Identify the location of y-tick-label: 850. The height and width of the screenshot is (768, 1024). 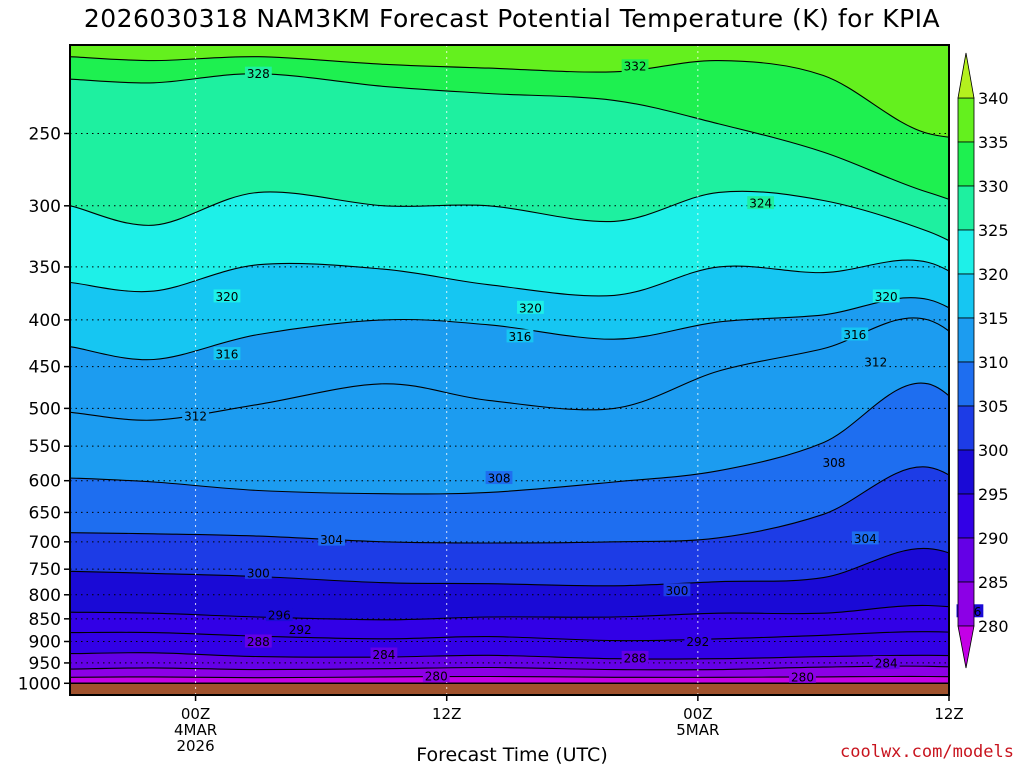
(45, 620).